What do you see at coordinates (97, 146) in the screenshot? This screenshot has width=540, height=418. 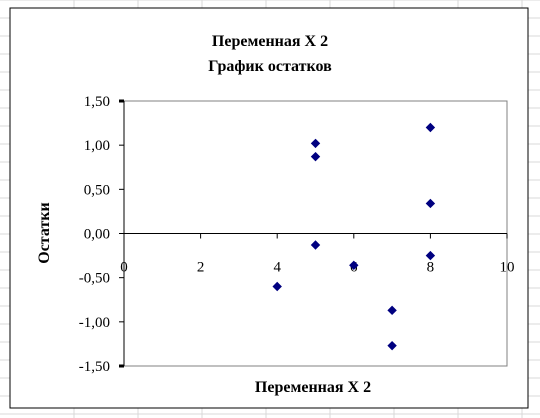 I see `y-tick-label: 1,00` at bounding box center [97, 146].